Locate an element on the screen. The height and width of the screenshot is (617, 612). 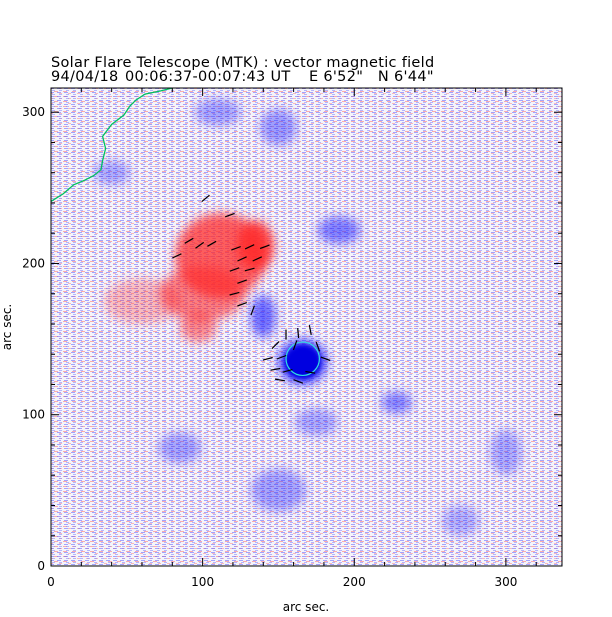
region-negative-patch-se is located at coordinates (460, 520).